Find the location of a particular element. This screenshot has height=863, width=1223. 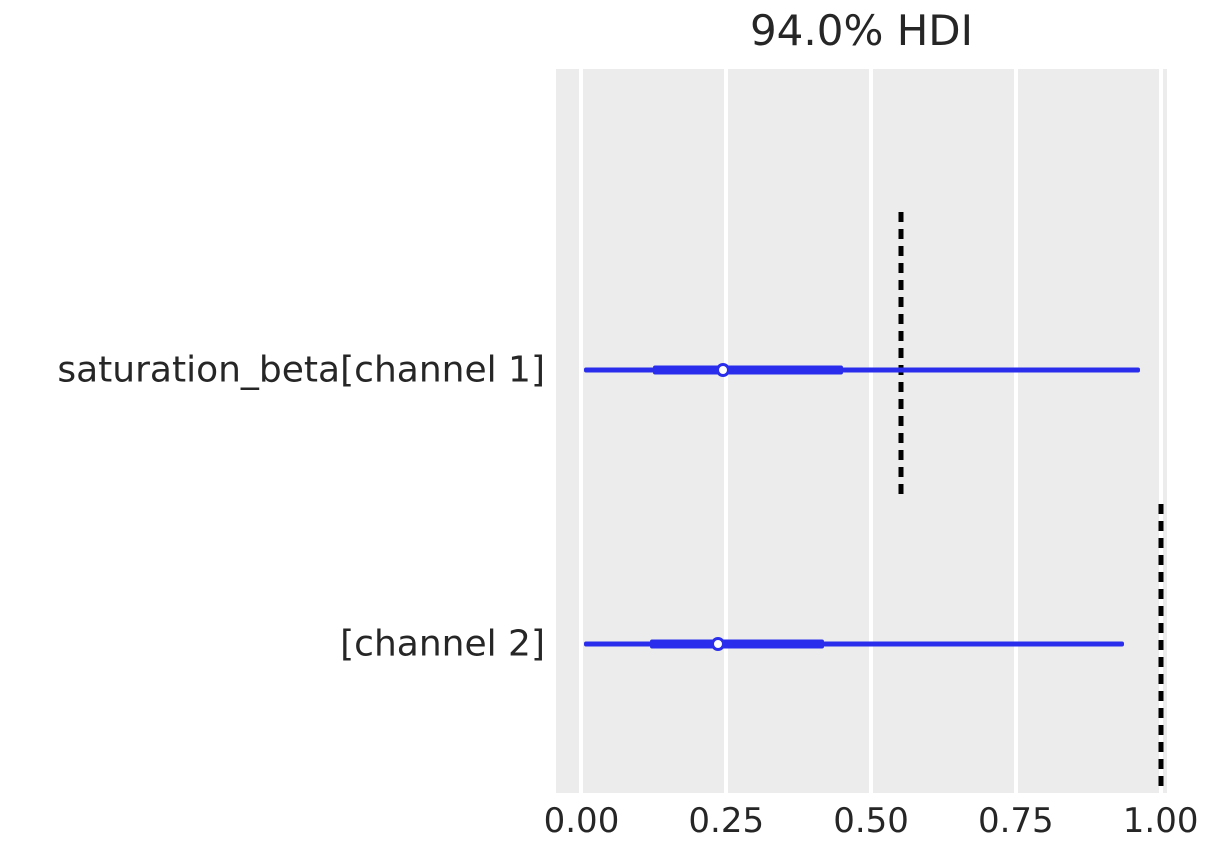

row-label: [channel 2] is located at coordinates (442, 644).